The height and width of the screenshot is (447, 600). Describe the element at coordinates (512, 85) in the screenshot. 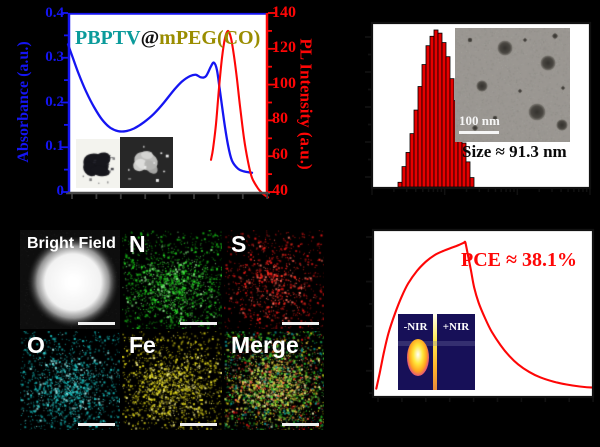

I see `tem-inset-image` at that location.